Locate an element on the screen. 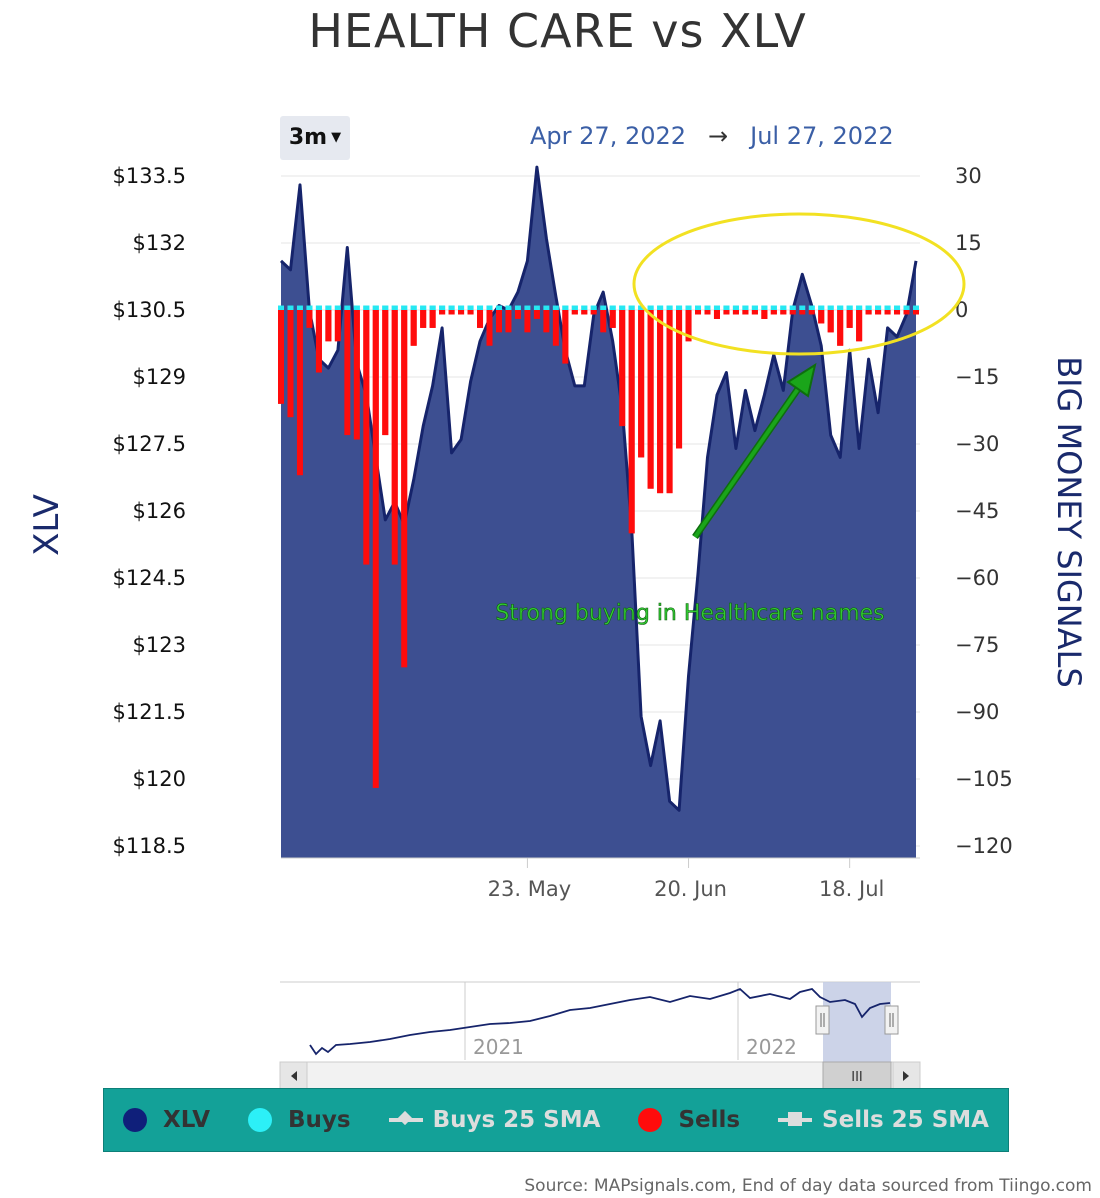  buys-dot-icon is located at coordinates (260, 1120).